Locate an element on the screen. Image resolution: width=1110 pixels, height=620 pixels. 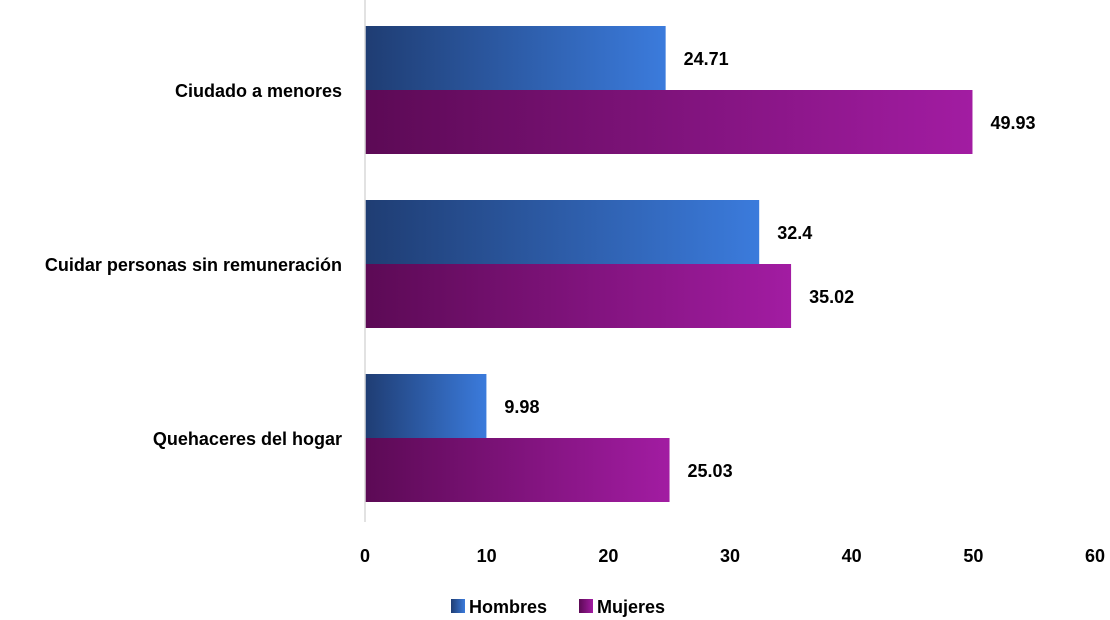
data-label: 35.02 is located at coordinates (831, 297).